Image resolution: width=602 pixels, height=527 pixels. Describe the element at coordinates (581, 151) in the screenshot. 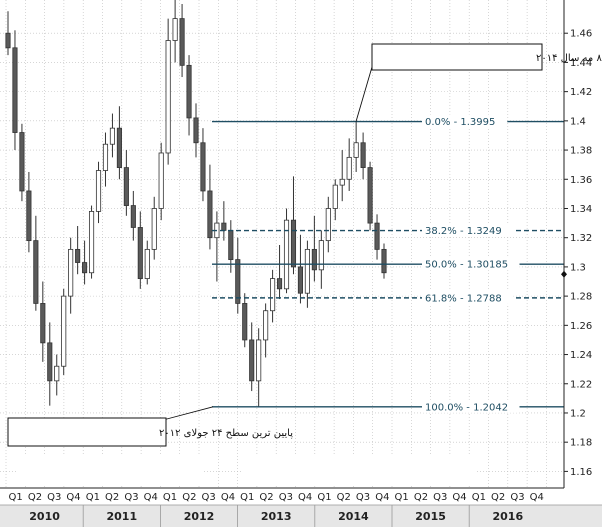

I see `y-tick-label: 1.38` at that location.